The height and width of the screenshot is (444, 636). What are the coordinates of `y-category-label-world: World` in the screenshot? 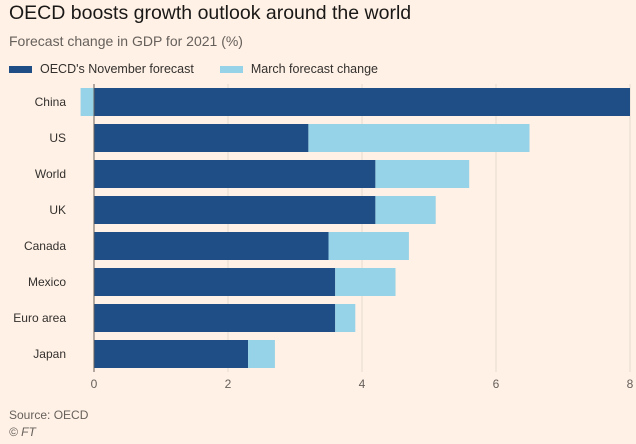 It's located at (50, 174).